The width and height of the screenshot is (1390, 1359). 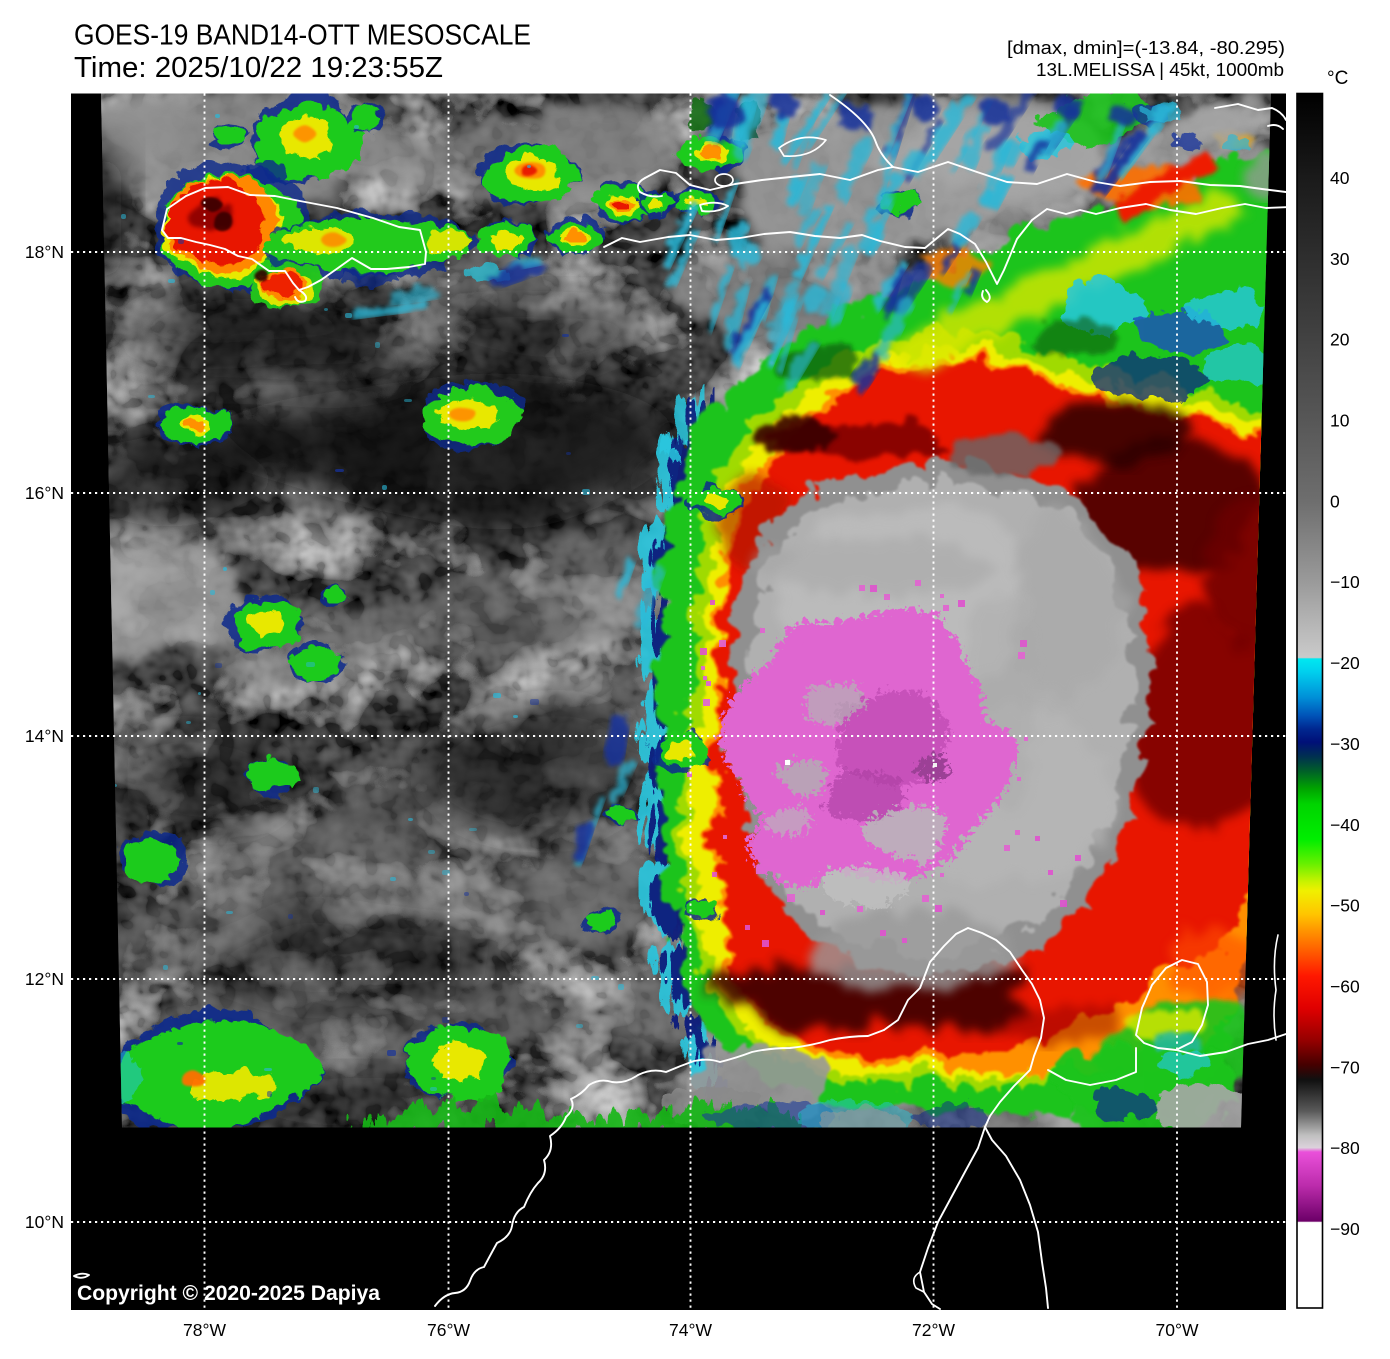 What do you see at coordinates (44, 979) in the screenshot?
I see `svg-text: 12°N` at bounding box center [44, 979].